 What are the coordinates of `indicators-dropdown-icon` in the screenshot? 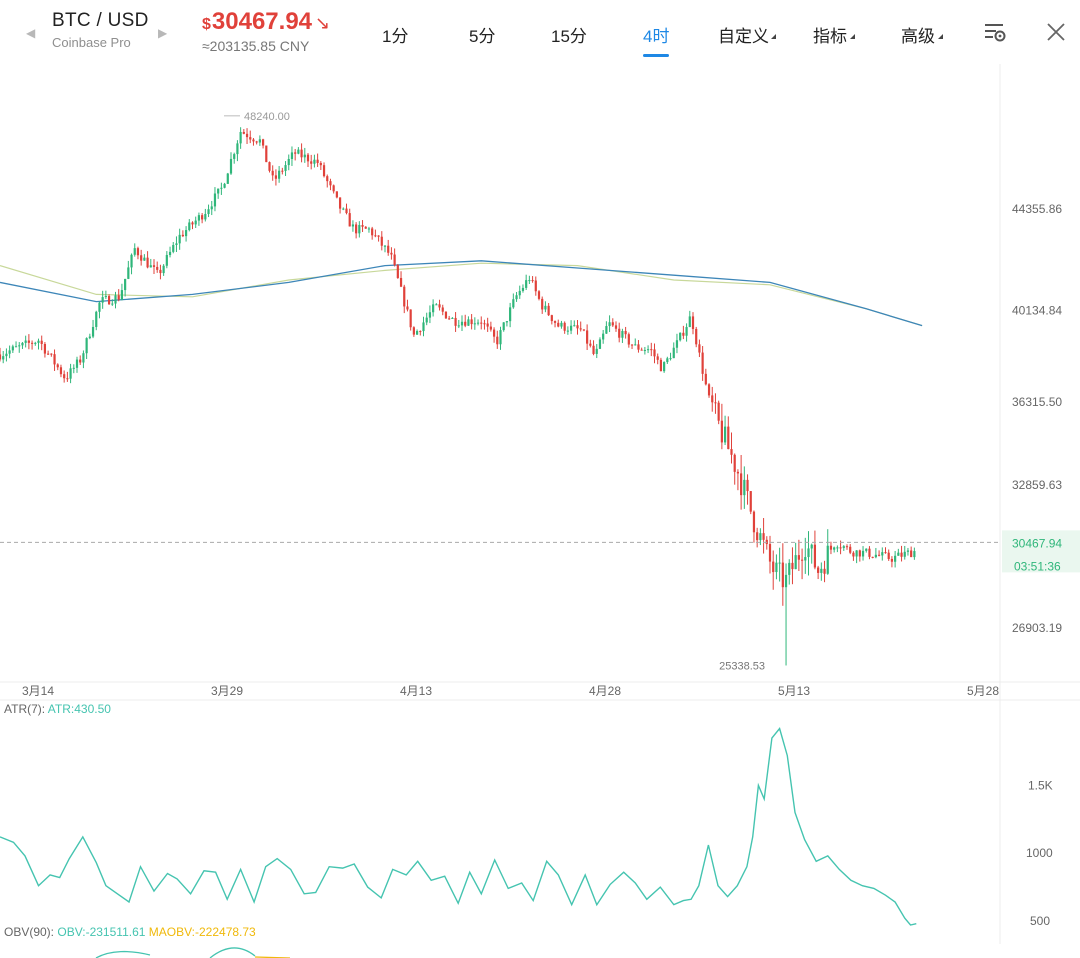 It's located at (852, 36).